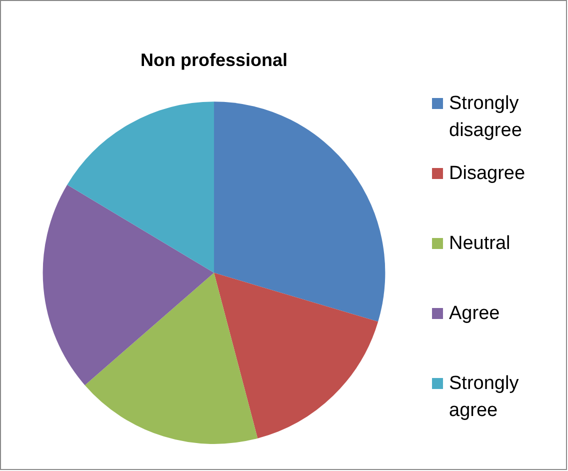 This screenshot has height=471, width=568. What do you see at coordinates (486, 117) in the screenshot?
I see `legend-label: Strongly disagree` at bounding box center [486, 117].